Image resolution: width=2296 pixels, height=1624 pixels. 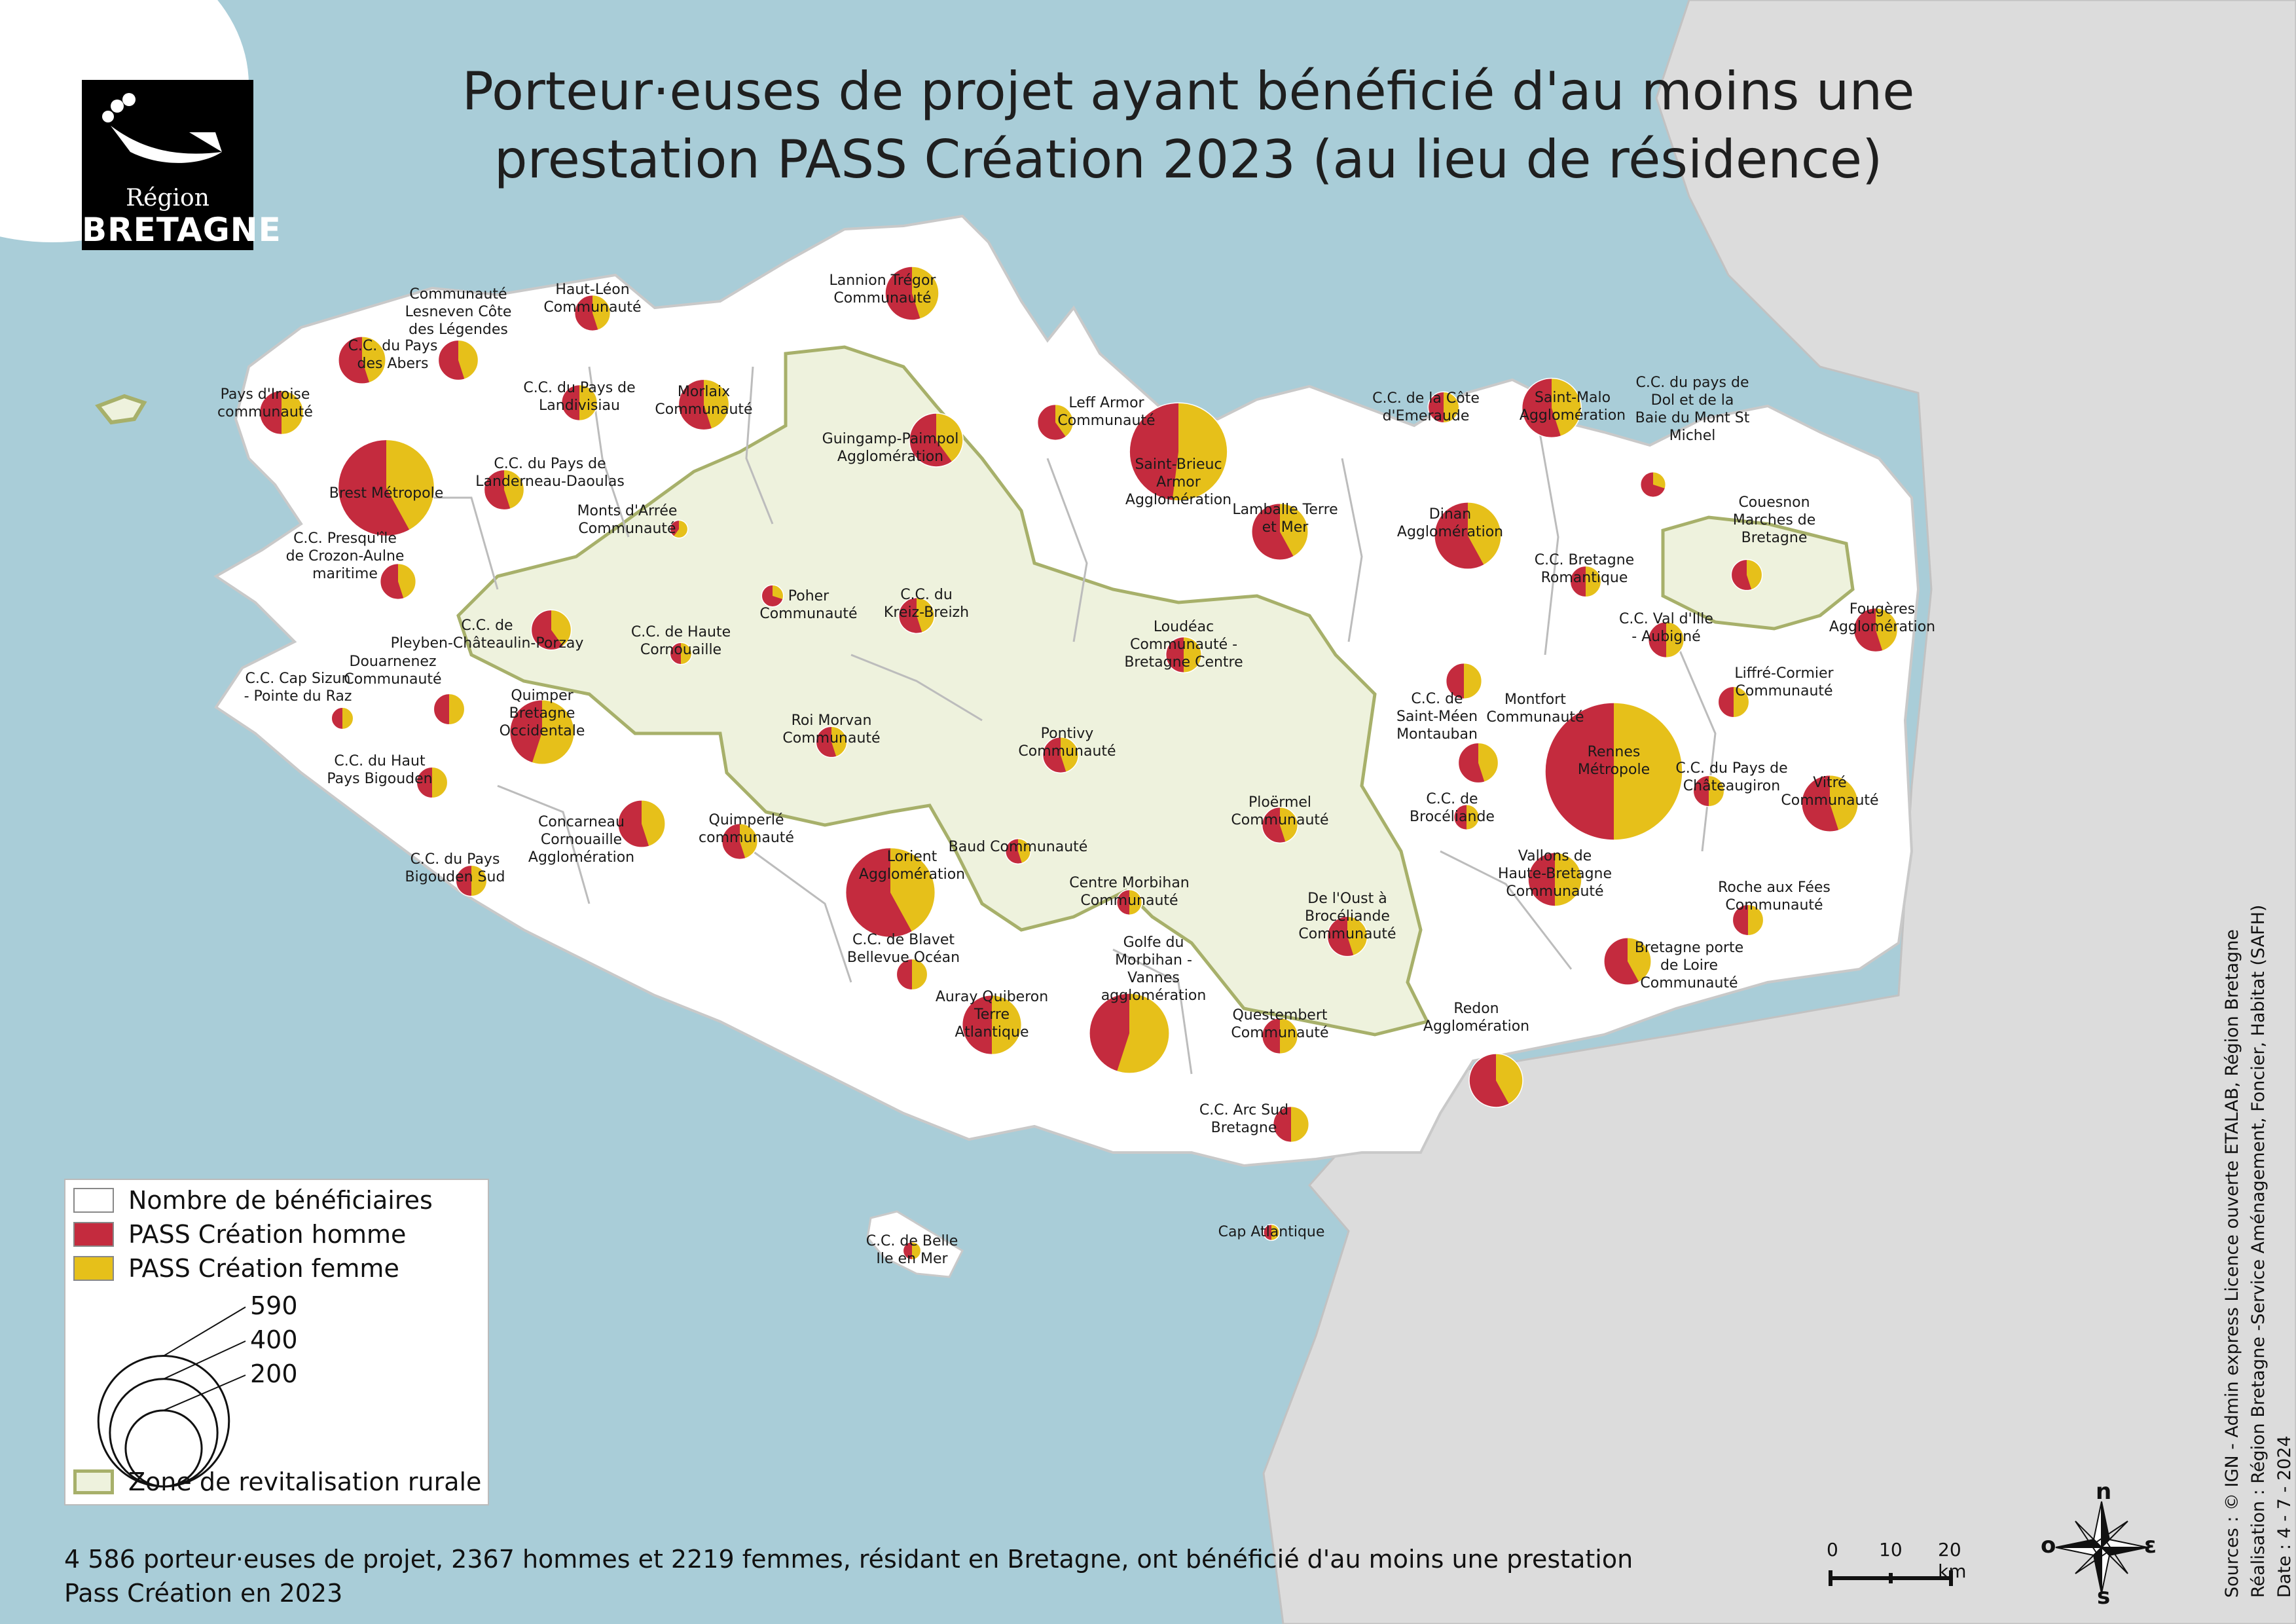 What do you see at coordinates (298, 688) in the screenshot?
I see `label-c-c-cap-sizun-pointe-du-raz: C.C. Cap Sizun - Pointe du Raz` at bounding box center [298, 688].